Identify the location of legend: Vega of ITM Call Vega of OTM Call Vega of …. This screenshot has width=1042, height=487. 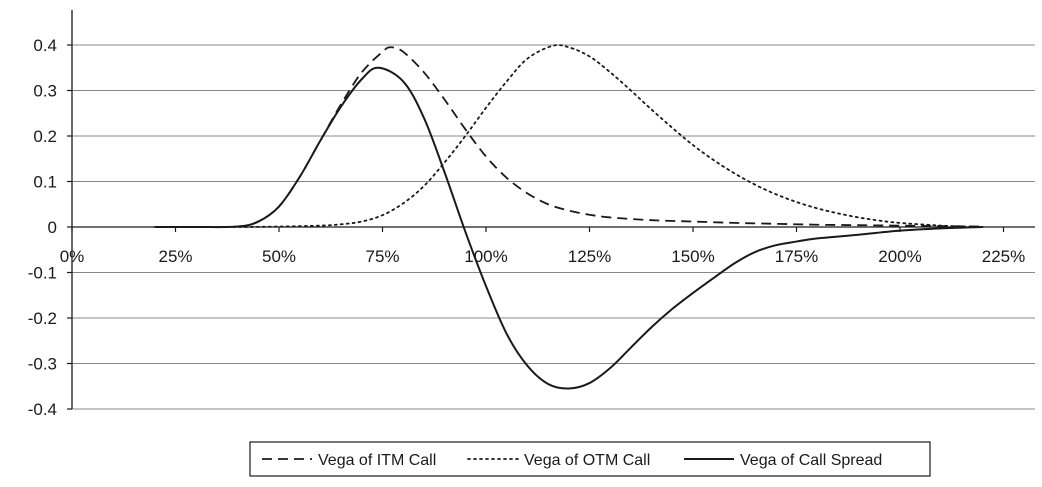
(590, 459).